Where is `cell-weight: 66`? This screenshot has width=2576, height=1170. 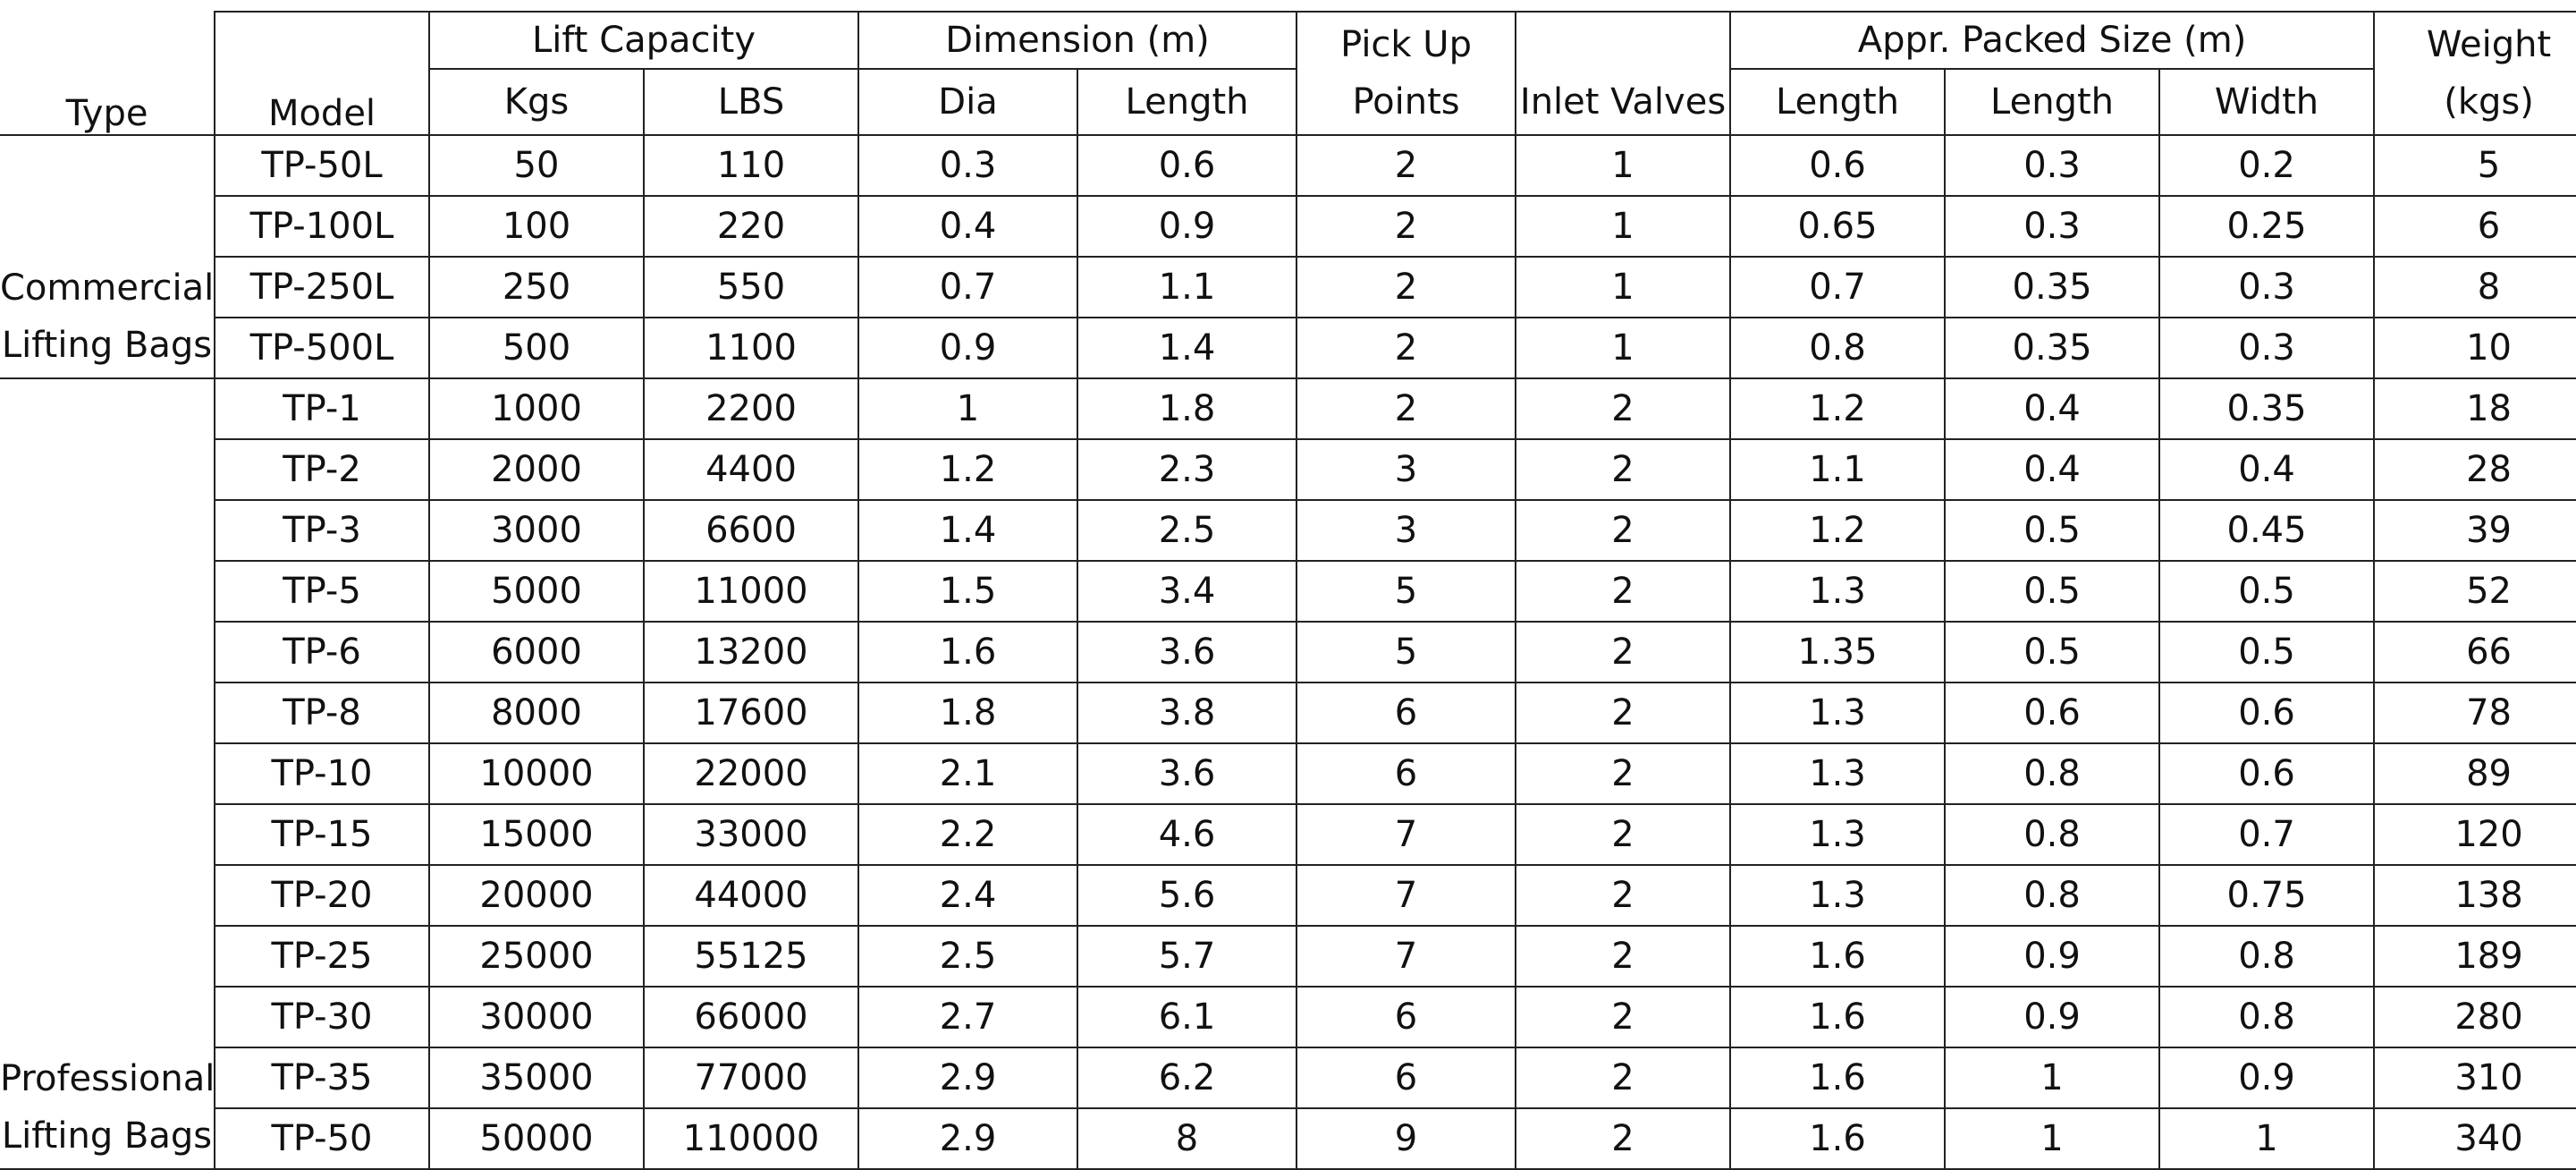
cell-weight: 66 is located at coordinates (2474, 652).